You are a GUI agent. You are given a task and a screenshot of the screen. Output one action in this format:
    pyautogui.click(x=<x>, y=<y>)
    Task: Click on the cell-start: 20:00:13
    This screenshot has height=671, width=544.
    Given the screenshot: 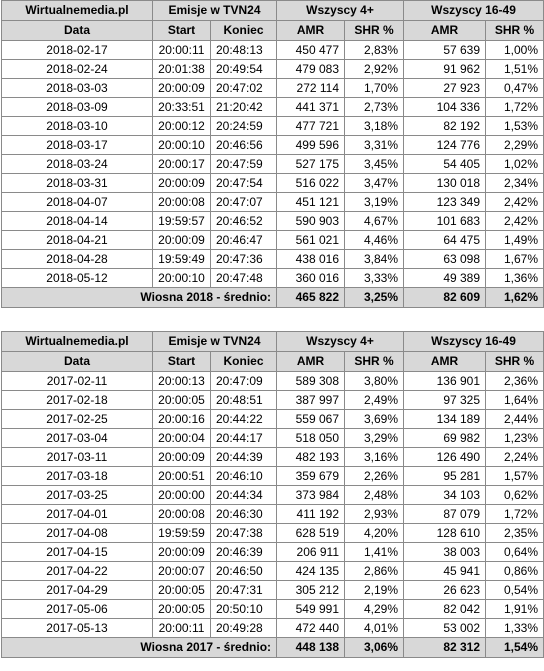 What is the action you would take?
    pyautogui.click(x=181, y=381)
    